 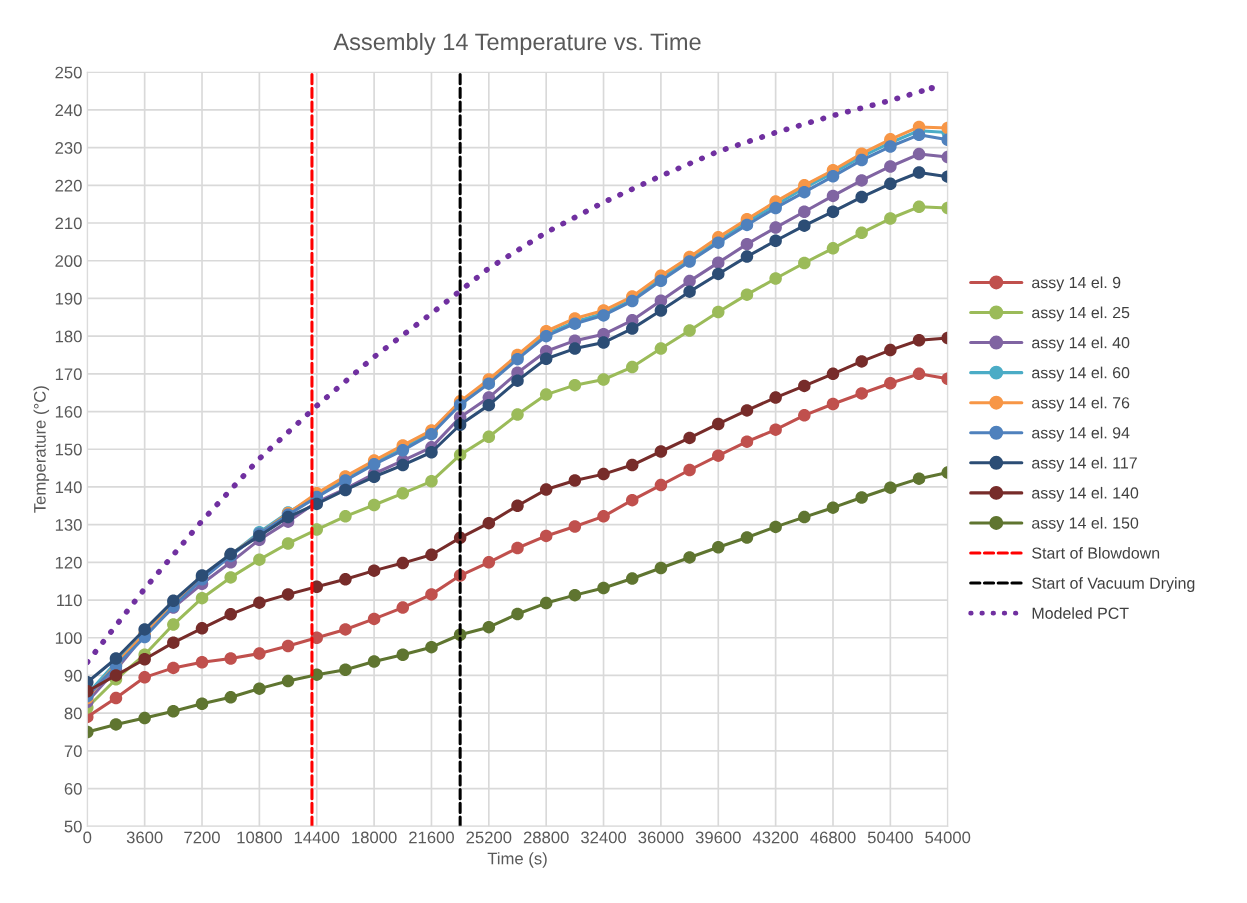 I want to click on x-axis-title: Time (s), so click(x=517, y=860).